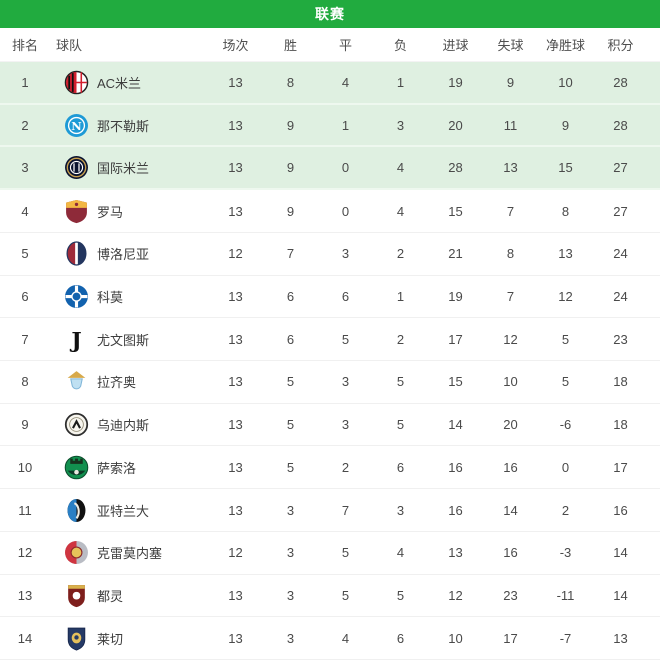 The height and width of the screenshot is (660, 660). Describe the element at coordinates (330, 169) in the screenshot. I see `table-row: 3 国际米兰 13 9 0 4 28 13 15 27` at that location.